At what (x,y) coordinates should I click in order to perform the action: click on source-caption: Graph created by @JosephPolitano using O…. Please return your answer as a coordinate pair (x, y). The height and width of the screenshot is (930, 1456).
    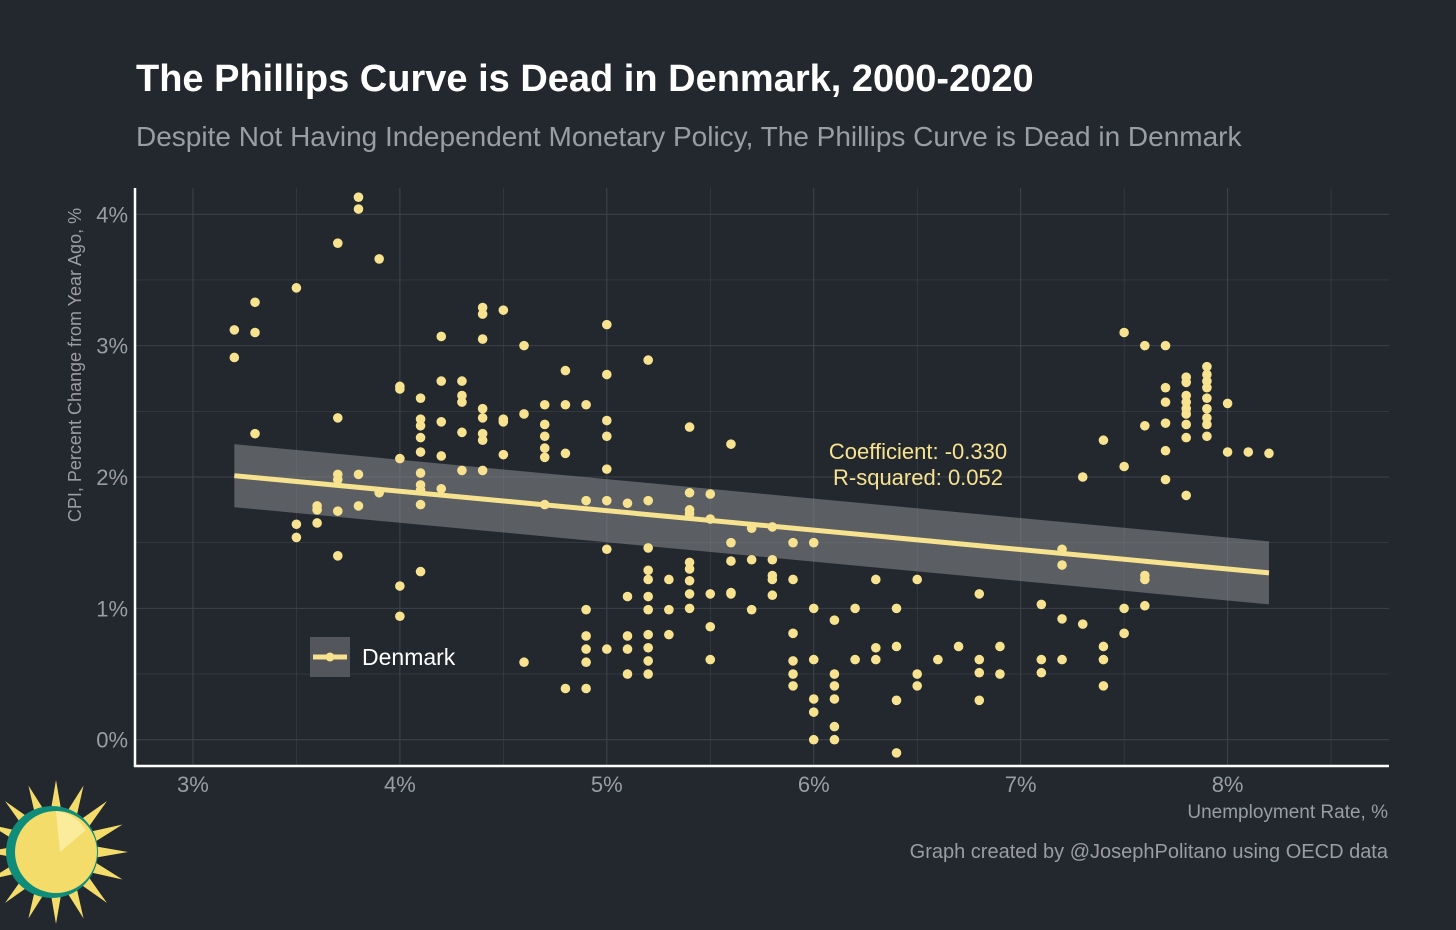
    Looking at the image, I should click on (1148, 852).